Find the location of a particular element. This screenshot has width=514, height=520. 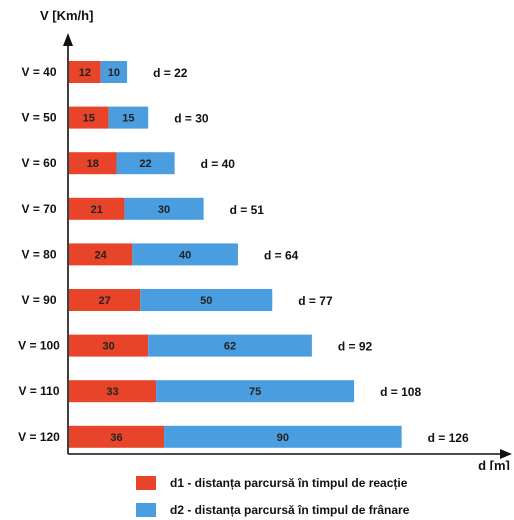

category-label-6: V = 100 is located at coordinates (39, 346).